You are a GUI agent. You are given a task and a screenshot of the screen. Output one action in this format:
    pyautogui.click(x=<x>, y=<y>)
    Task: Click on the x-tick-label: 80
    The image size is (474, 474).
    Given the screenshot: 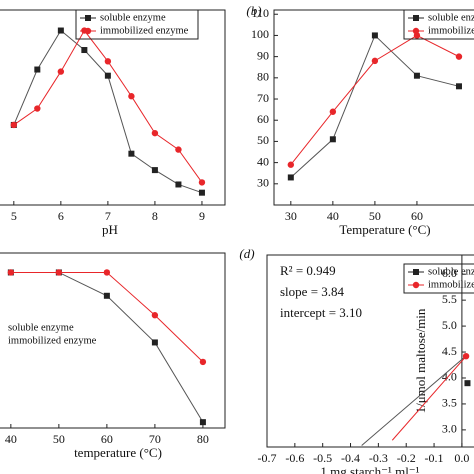 What is the action you would take?
    pyautogui.click(x=203, y=439)
    